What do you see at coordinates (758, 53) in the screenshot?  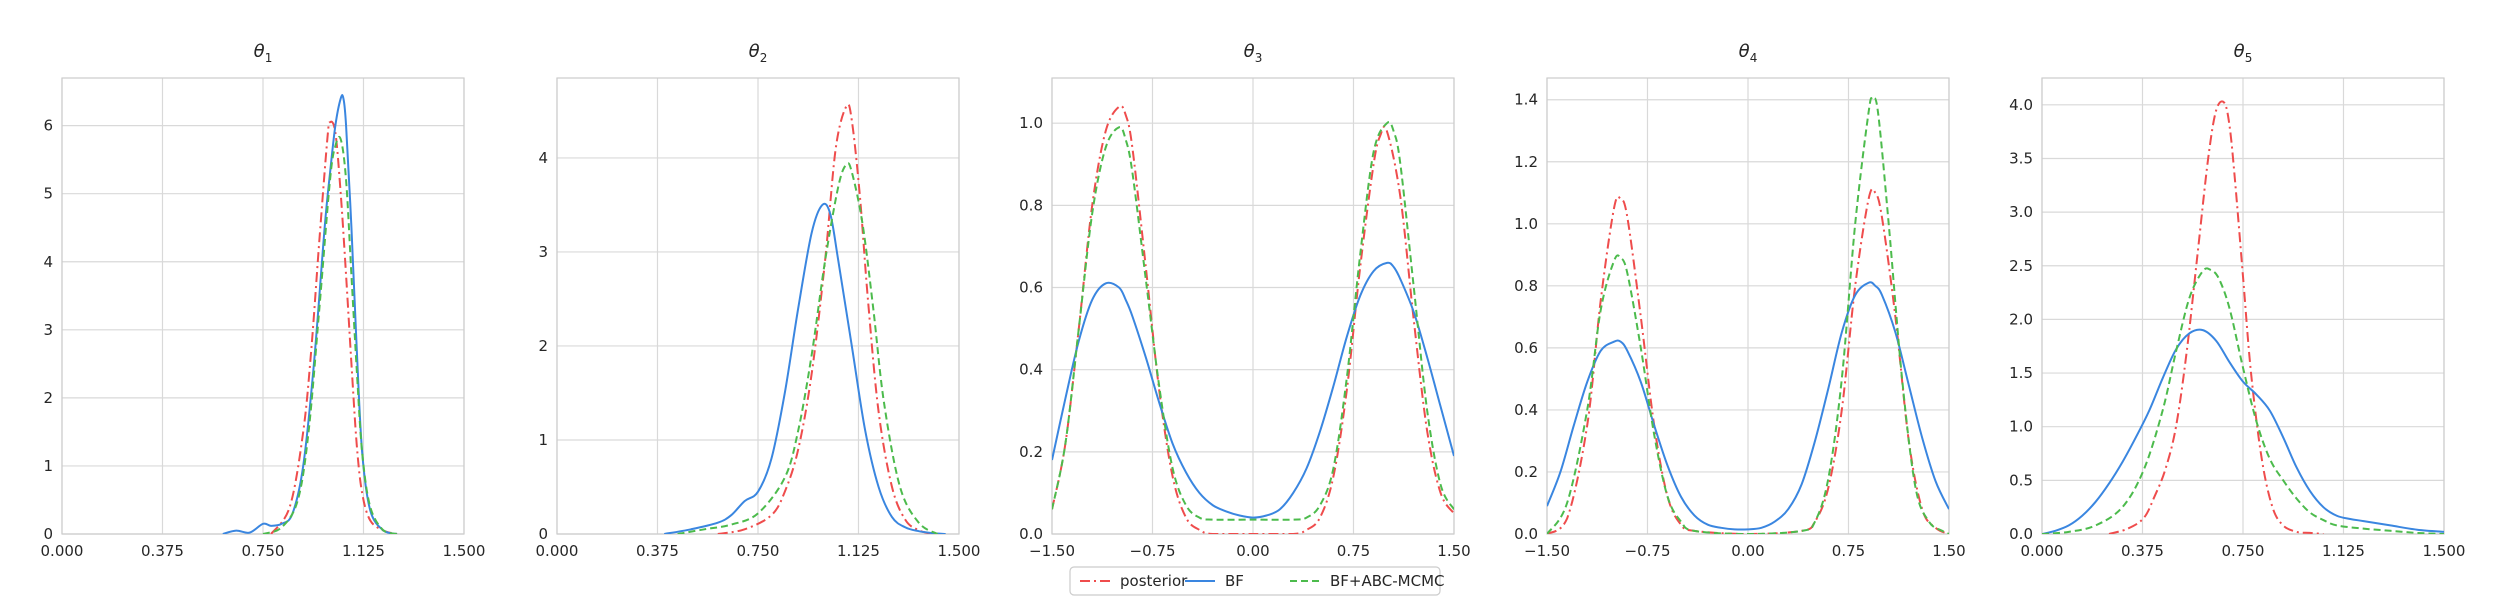 I see `panel-title: θ2` at bounding box center [758, 53].